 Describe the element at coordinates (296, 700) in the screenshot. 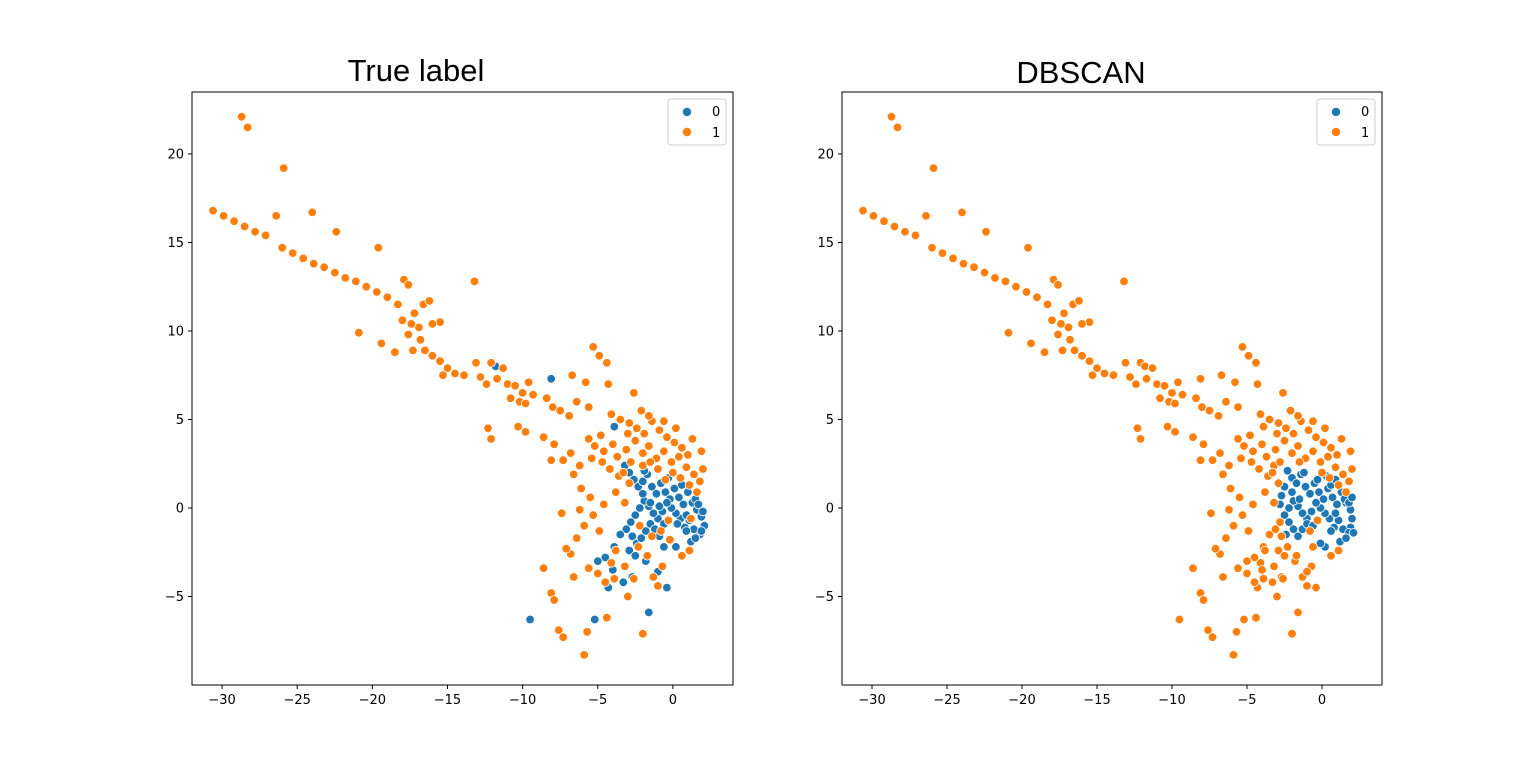

I see `x-tick-label: −25` at that location.